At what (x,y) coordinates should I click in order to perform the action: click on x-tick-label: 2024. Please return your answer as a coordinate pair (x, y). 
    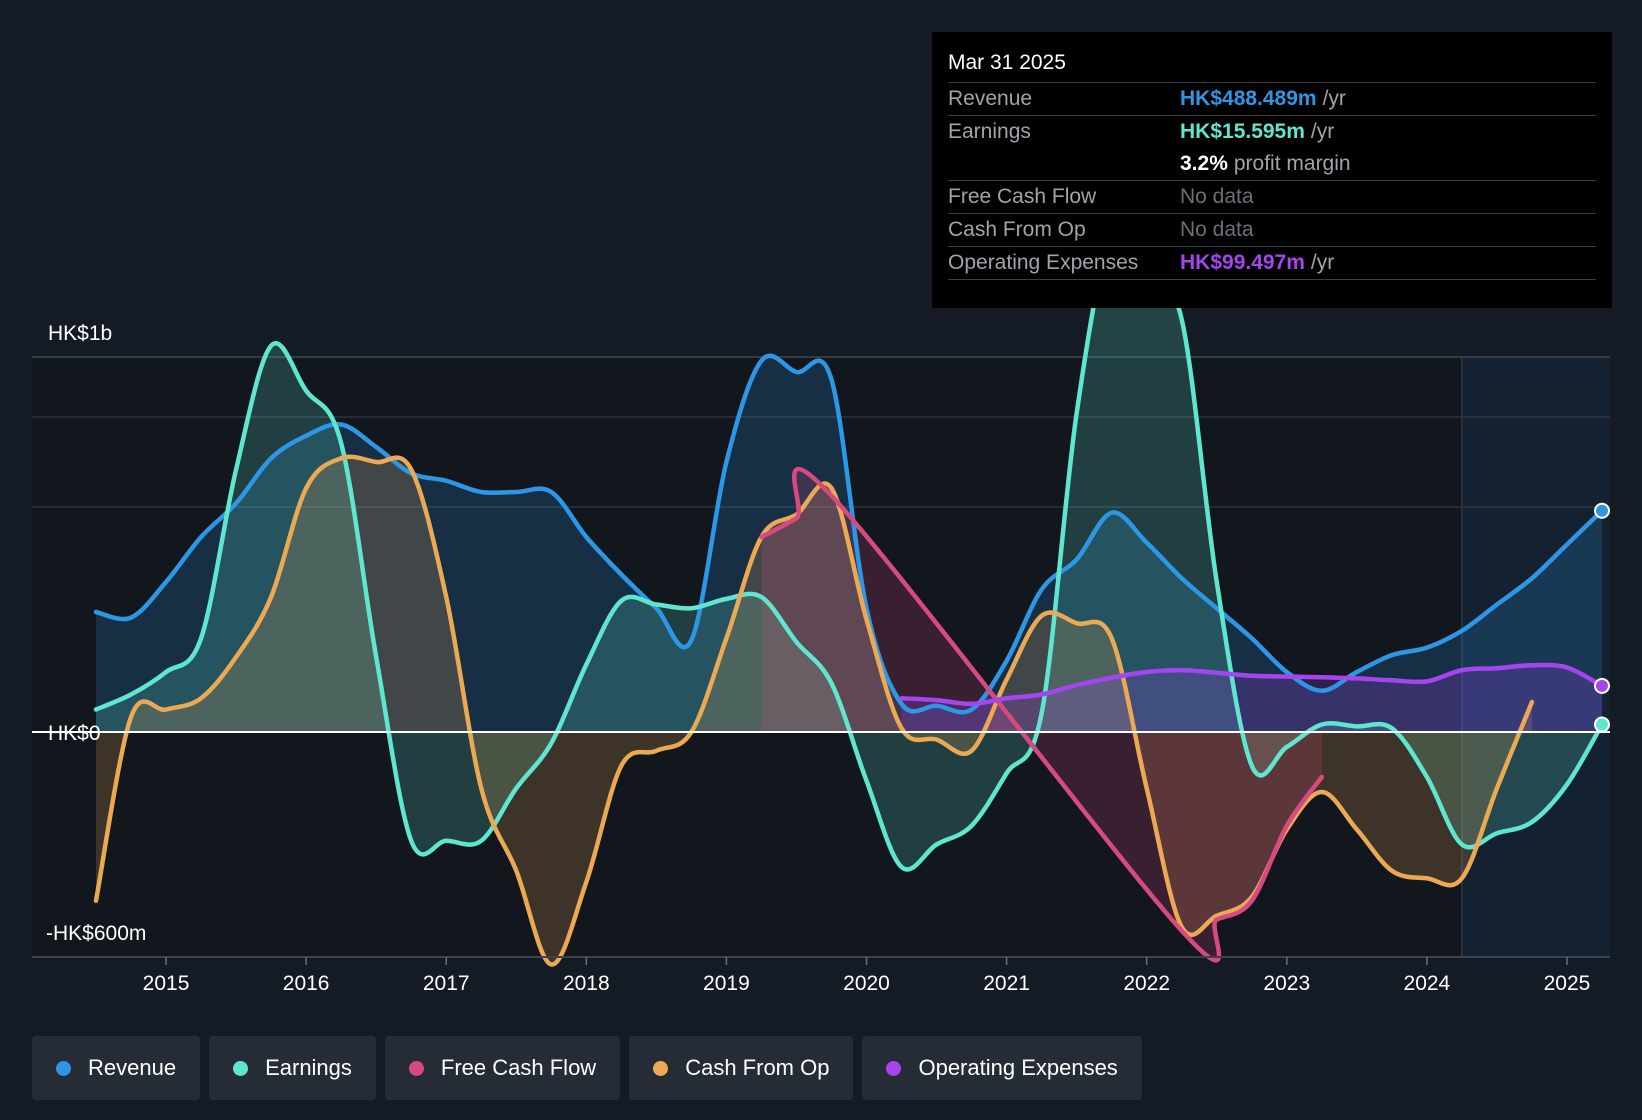
    Looking at the image, I should click on (1427, 983).